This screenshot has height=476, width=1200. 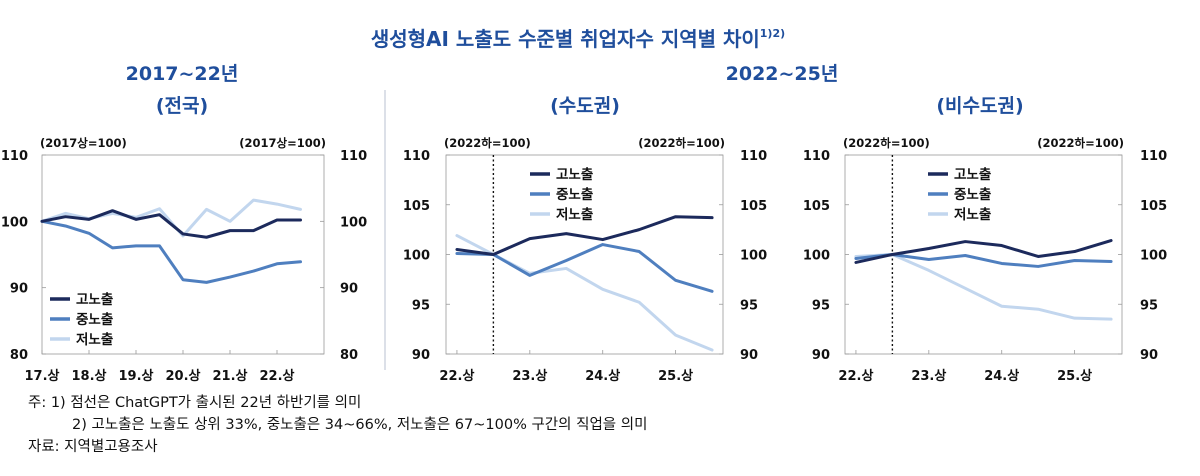 What do you see at coordinates (565, 39) in the screenshot?
I see `figure-title-text: 생성형AI 노출도 수준별 취업자수 지역별 차이` at bounding box center [565, 39].